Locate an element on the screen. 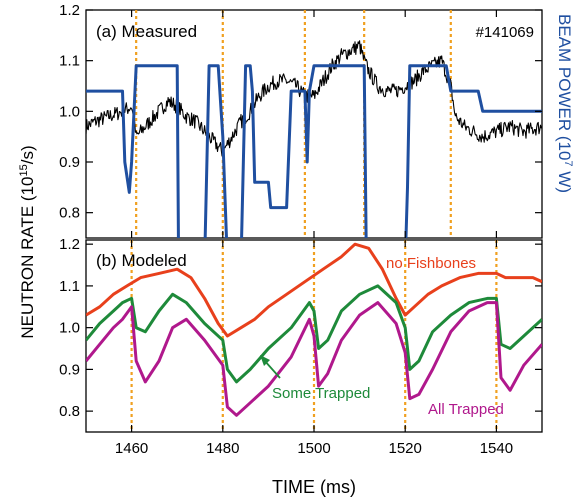 Image resolution: width=582 pixels, height=501 pixels. x-axis-title: TIME (ms) is located at coordinates (314, 487).